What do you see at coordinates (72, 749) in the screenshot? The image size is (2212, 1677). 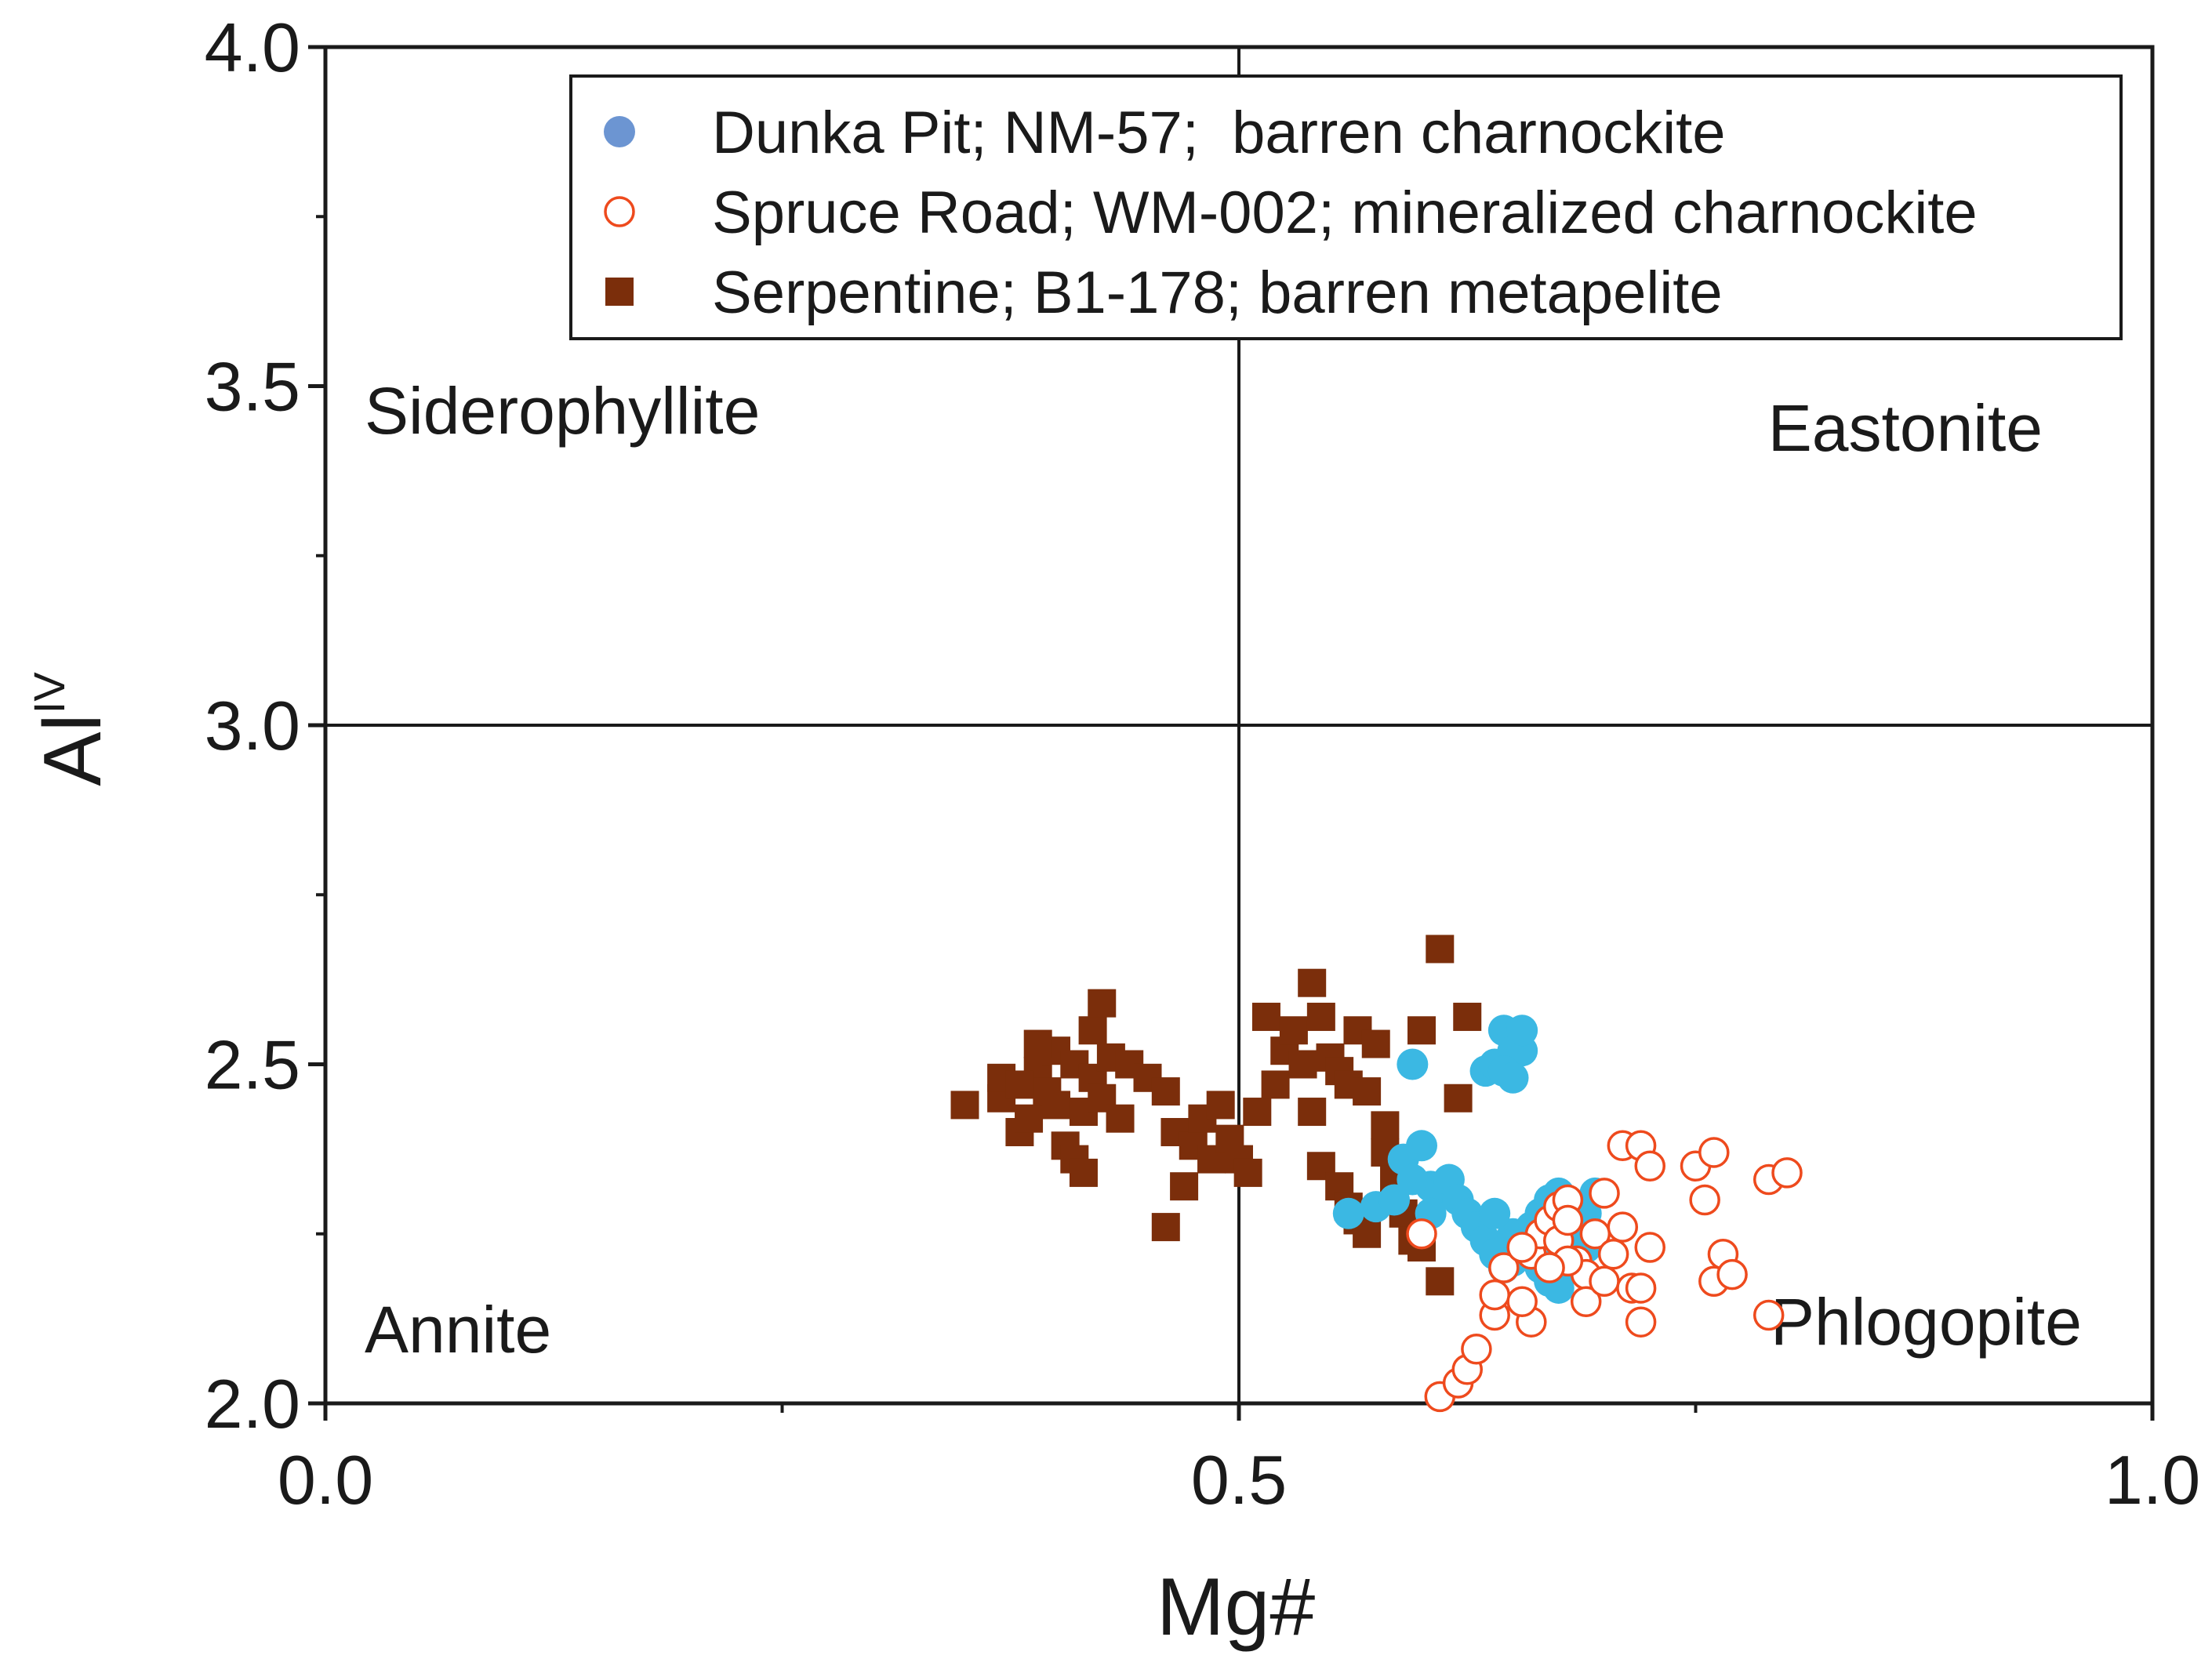 I see `y-axis-title-main: Al` at bounding box center [72, 749].